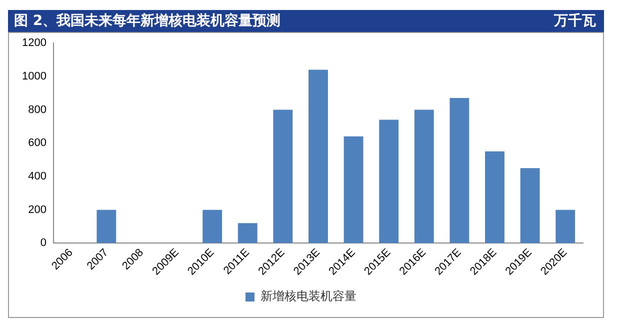  Describe the element at coordinates (37, 143) in the screenshot. I see `y-tick-label: 600` at that location.